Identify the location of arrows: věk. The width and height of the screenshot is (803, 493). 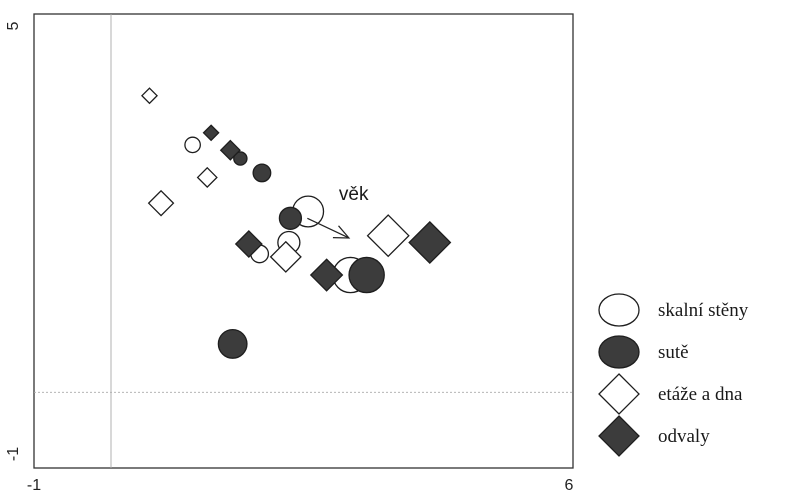
(338, 211).